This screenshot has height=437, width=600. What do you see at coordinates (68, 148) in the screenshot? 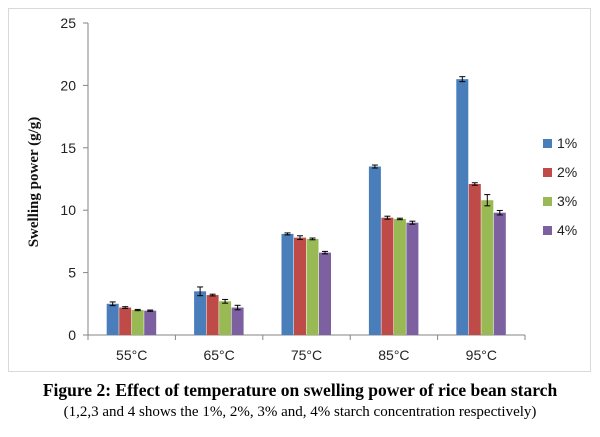
I see `y-tick-label: 15` at bounding box center [68, 148].